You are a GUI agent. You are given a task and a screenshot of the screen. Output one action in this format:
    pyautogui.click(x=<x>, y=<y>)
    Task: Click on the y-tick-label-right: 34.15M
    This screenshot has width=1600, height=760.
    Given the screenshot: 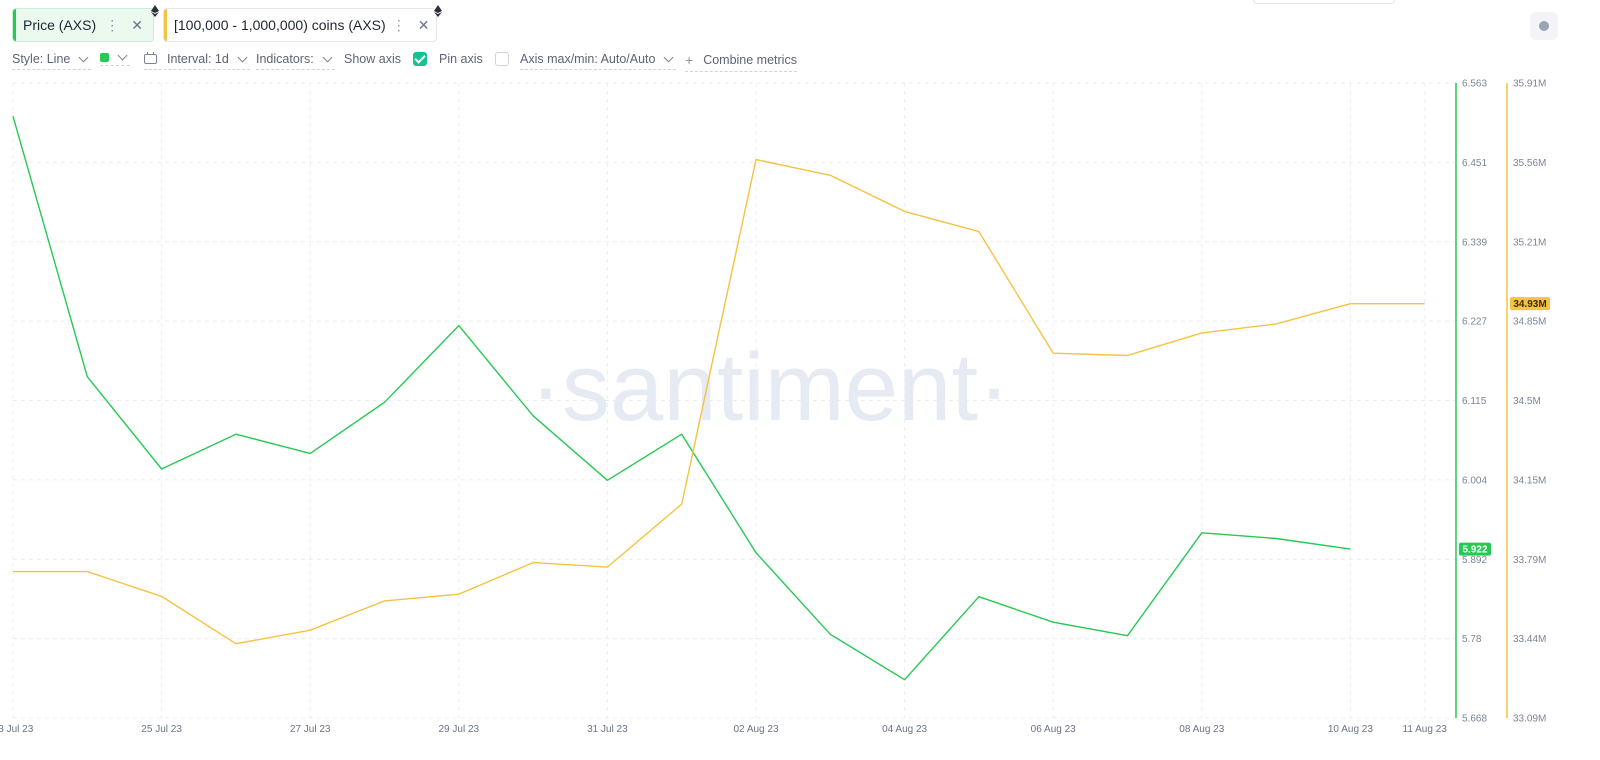 What is the action you would take?
    pyautogui.click(x=1529, y=480)
    